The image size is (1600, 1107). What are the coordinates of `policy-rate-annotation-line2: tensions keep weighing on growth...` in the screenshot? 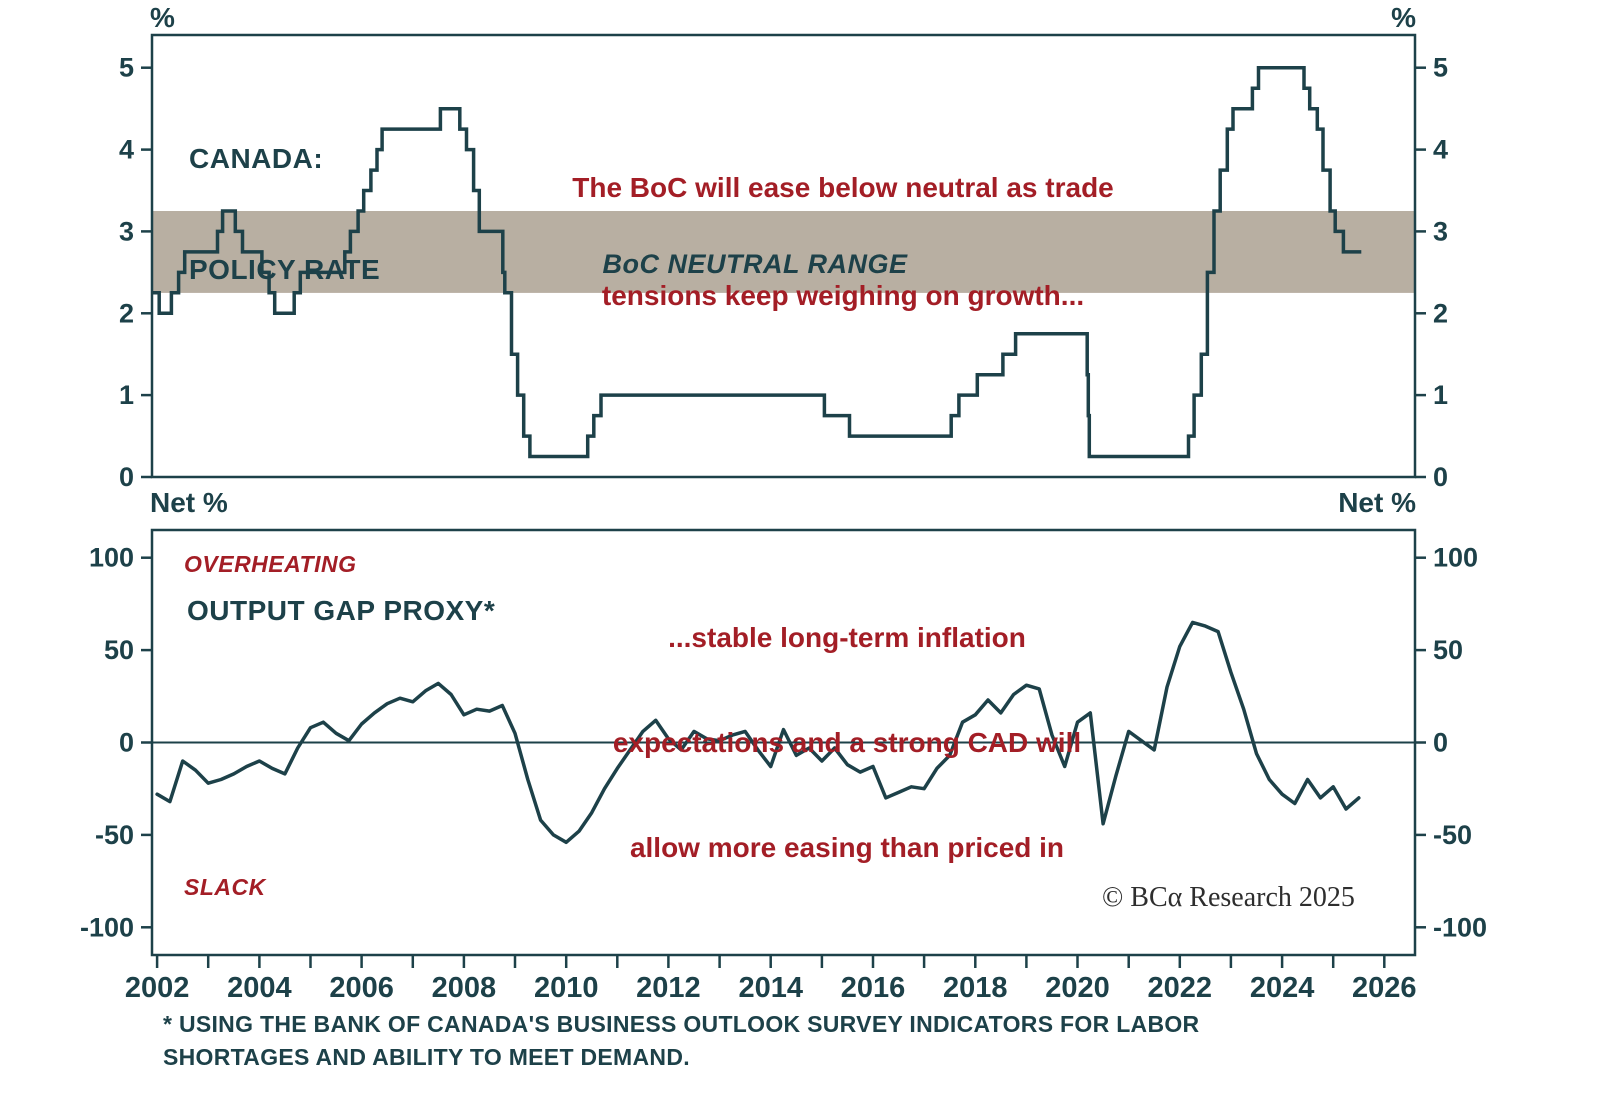 It's located at (843, 295).